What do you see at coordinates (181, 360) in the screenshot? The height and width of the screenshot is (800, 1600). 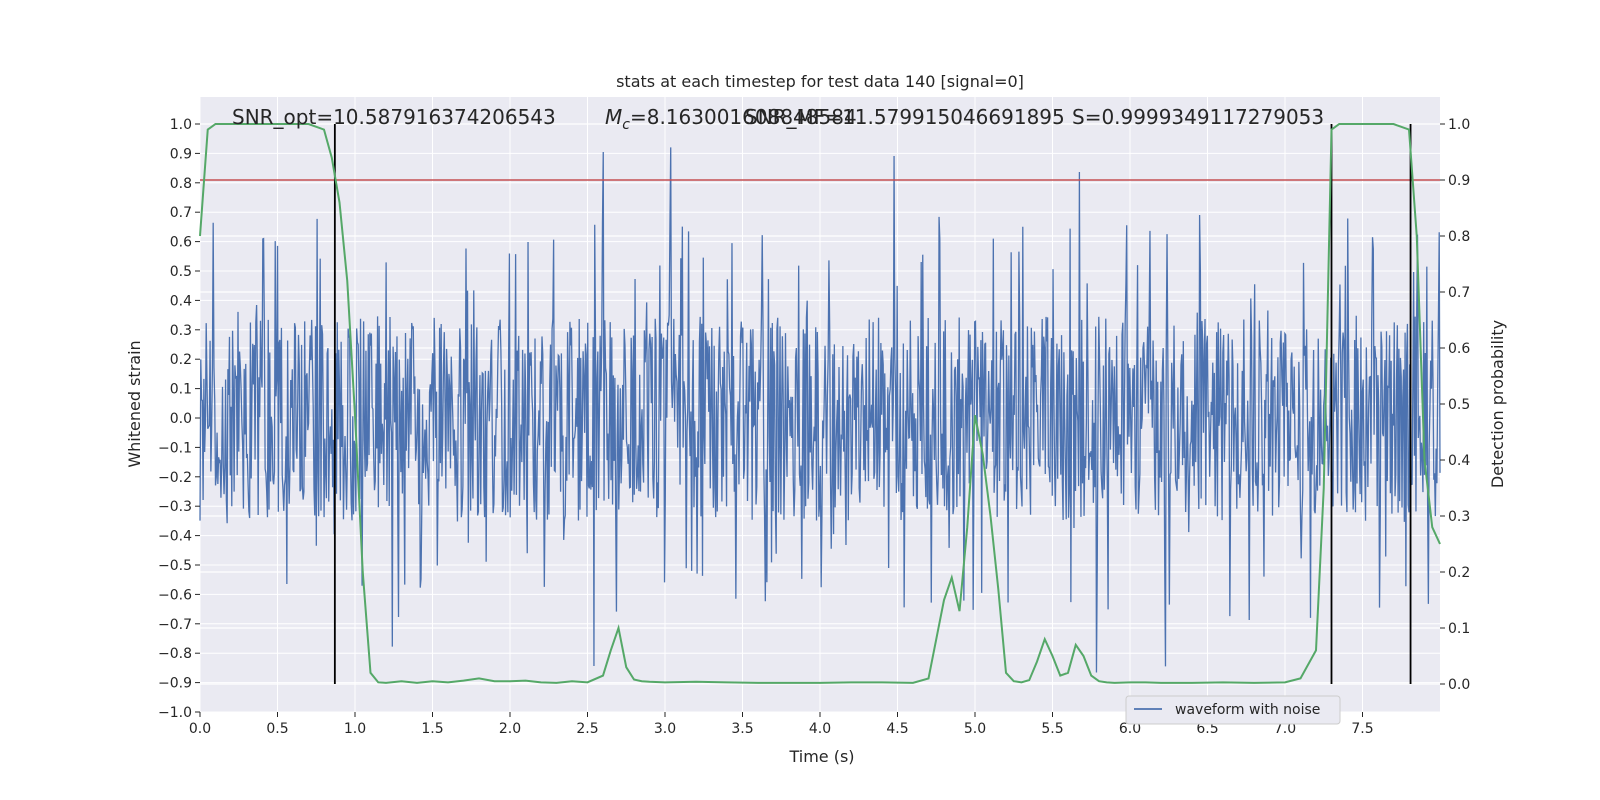 I see `y-tick-label: 0.2` at bounding box center [181, 360].